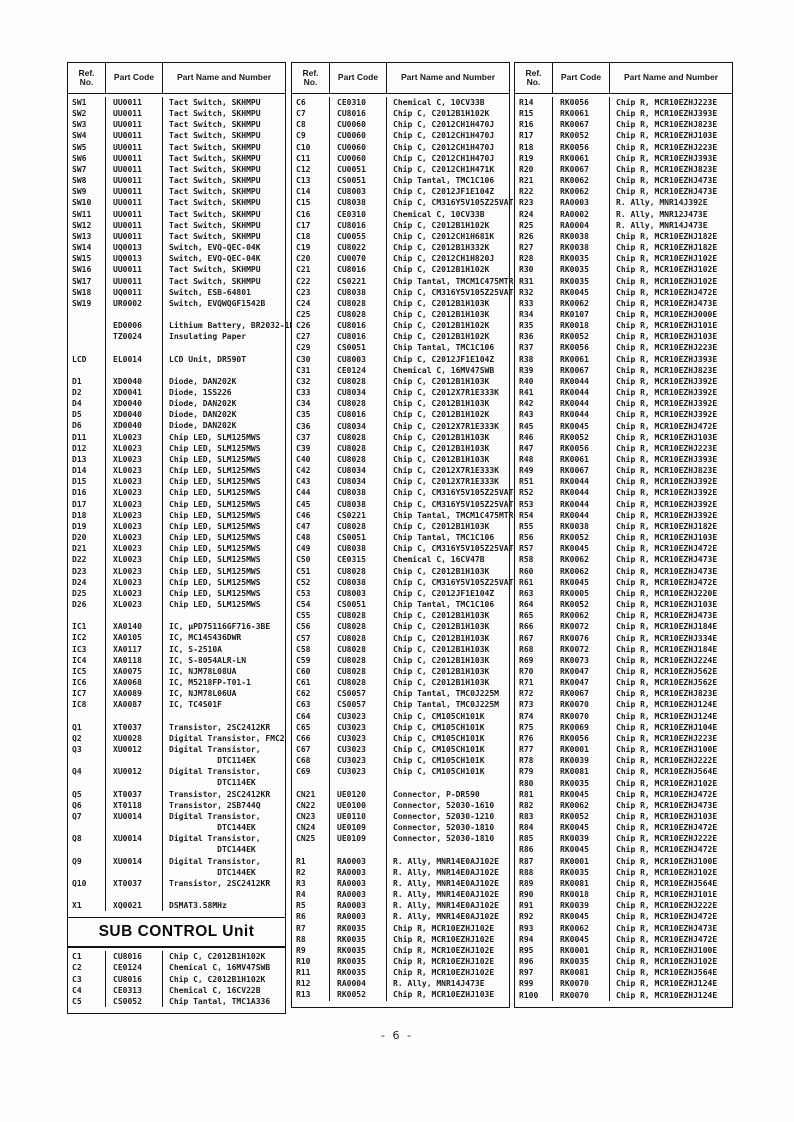 Image resolution: width=794 pixels, height=1122 pixels. I want to click on code-cell: RK0062, so click(581, 181).